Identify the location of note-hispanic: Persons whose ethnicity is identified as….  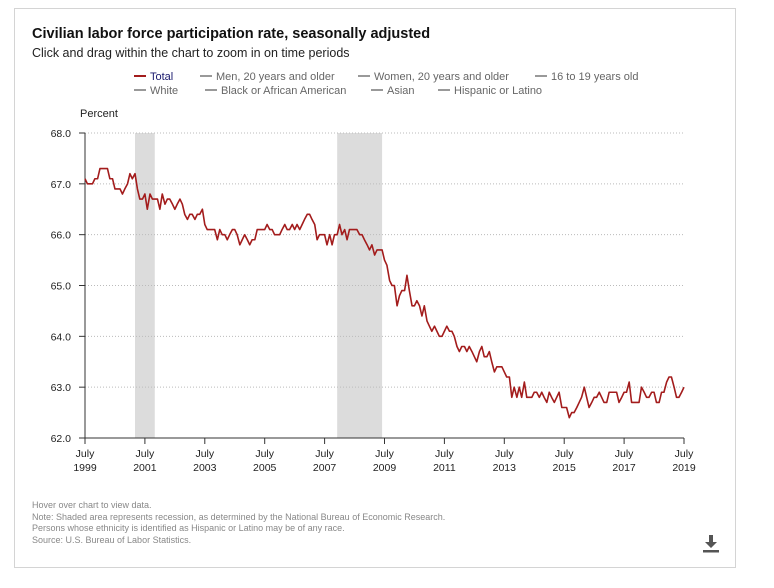
(188, 528).